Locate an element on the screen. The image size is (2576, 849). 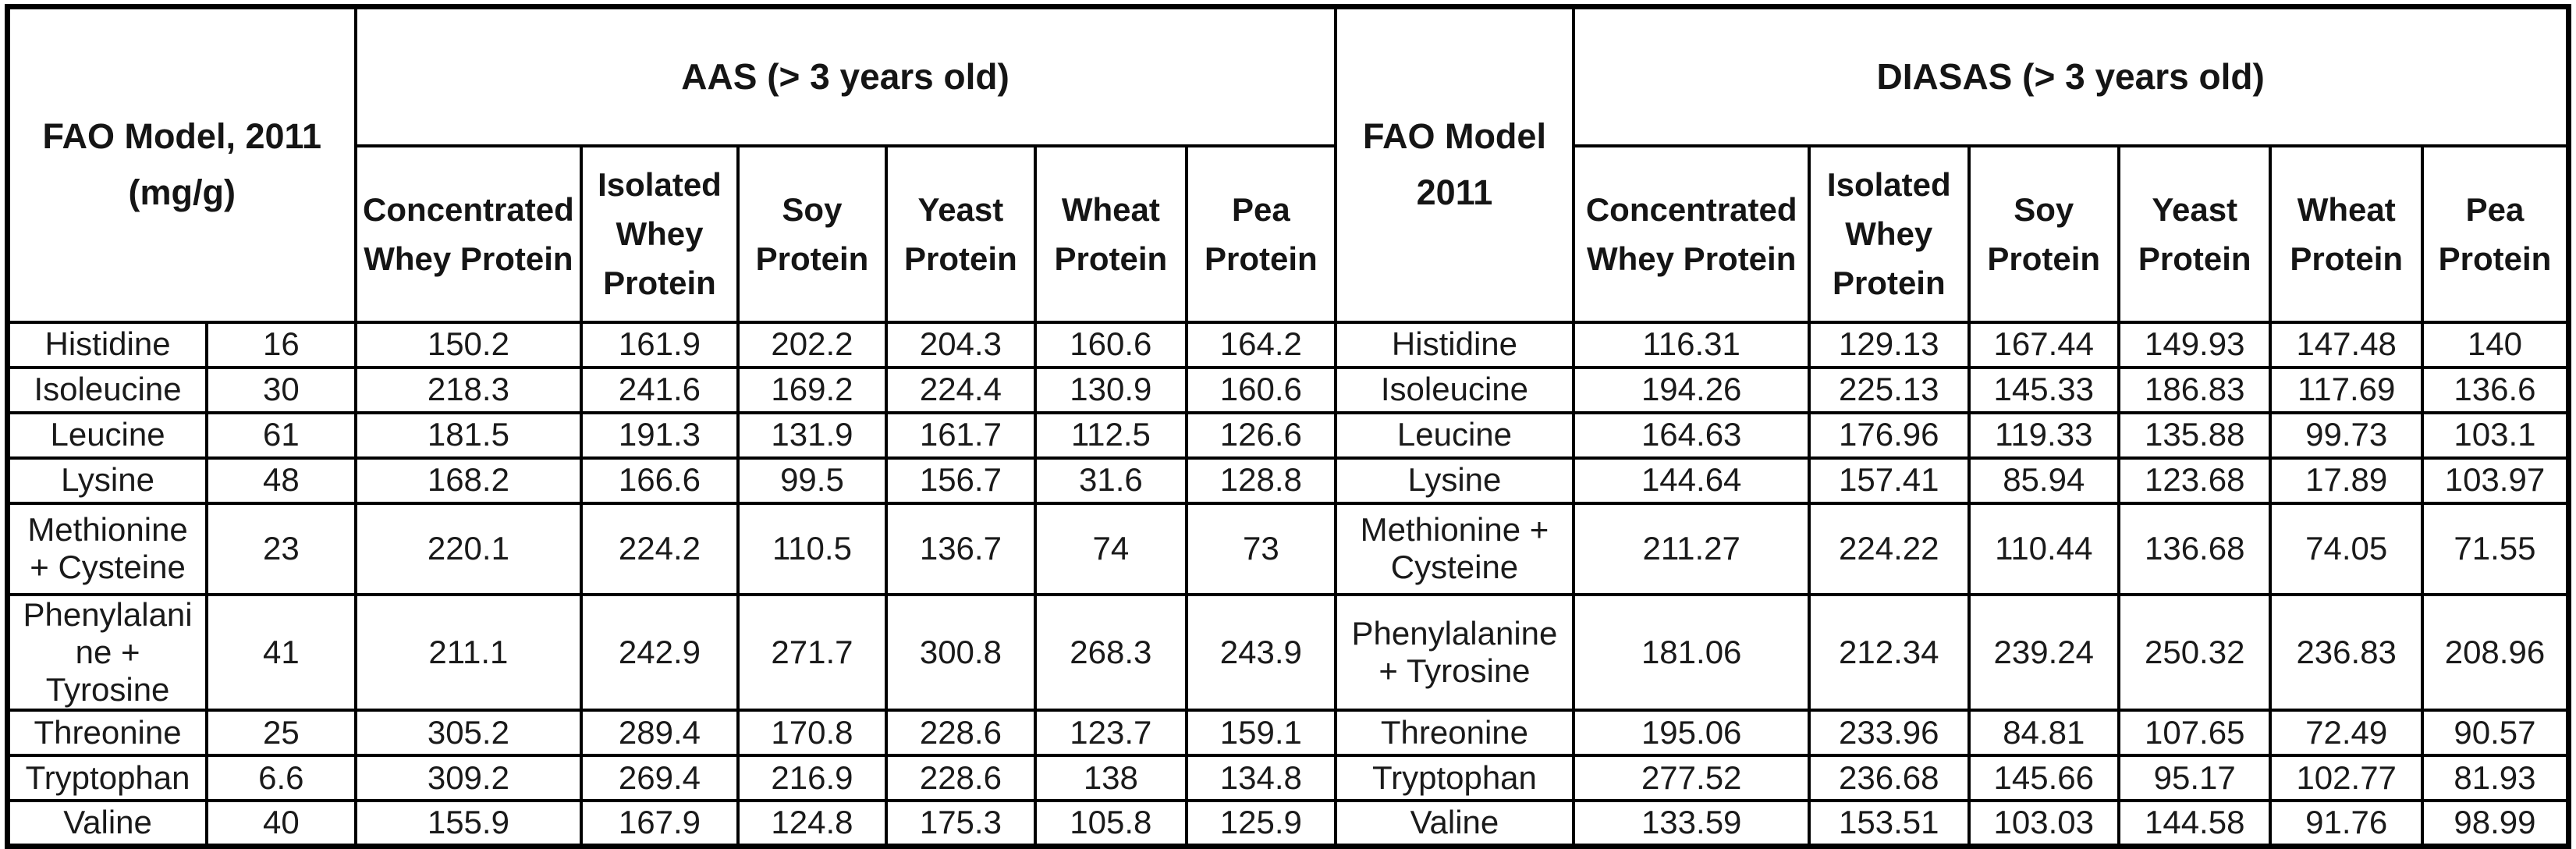
diasas-value-cell: 144.58 is located at coordinates (2195, 823).